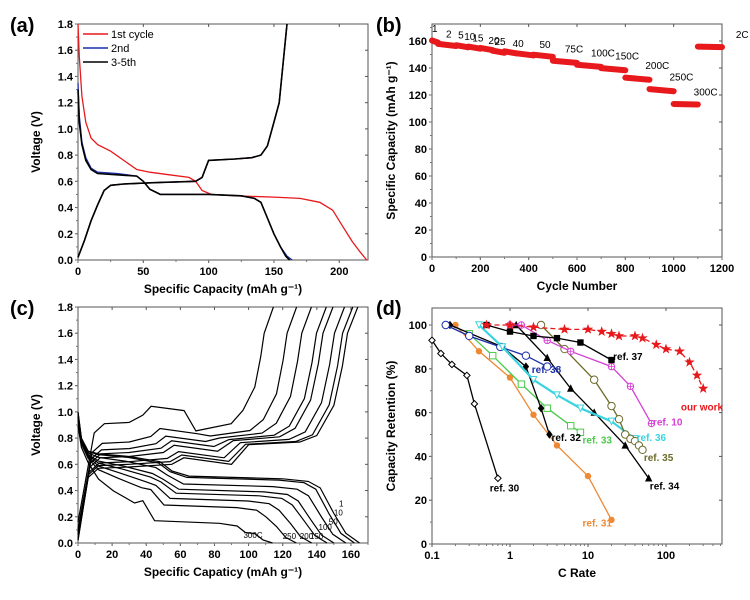 This screenshot has height=600, width=750. Describe the element at coordinates (421, 204) in the screenshot. I see `y-tick-label: 40` at that location.